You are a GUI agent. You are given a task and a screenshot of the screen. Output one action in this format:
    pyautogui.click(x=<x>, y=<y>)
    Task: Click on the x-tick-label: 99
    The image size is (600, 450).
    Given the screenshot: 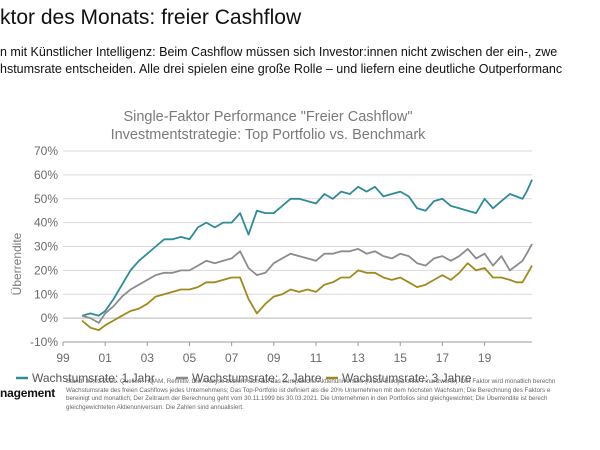 What is the action you would take?
    pyautogui.click(x=63, y=358)
    